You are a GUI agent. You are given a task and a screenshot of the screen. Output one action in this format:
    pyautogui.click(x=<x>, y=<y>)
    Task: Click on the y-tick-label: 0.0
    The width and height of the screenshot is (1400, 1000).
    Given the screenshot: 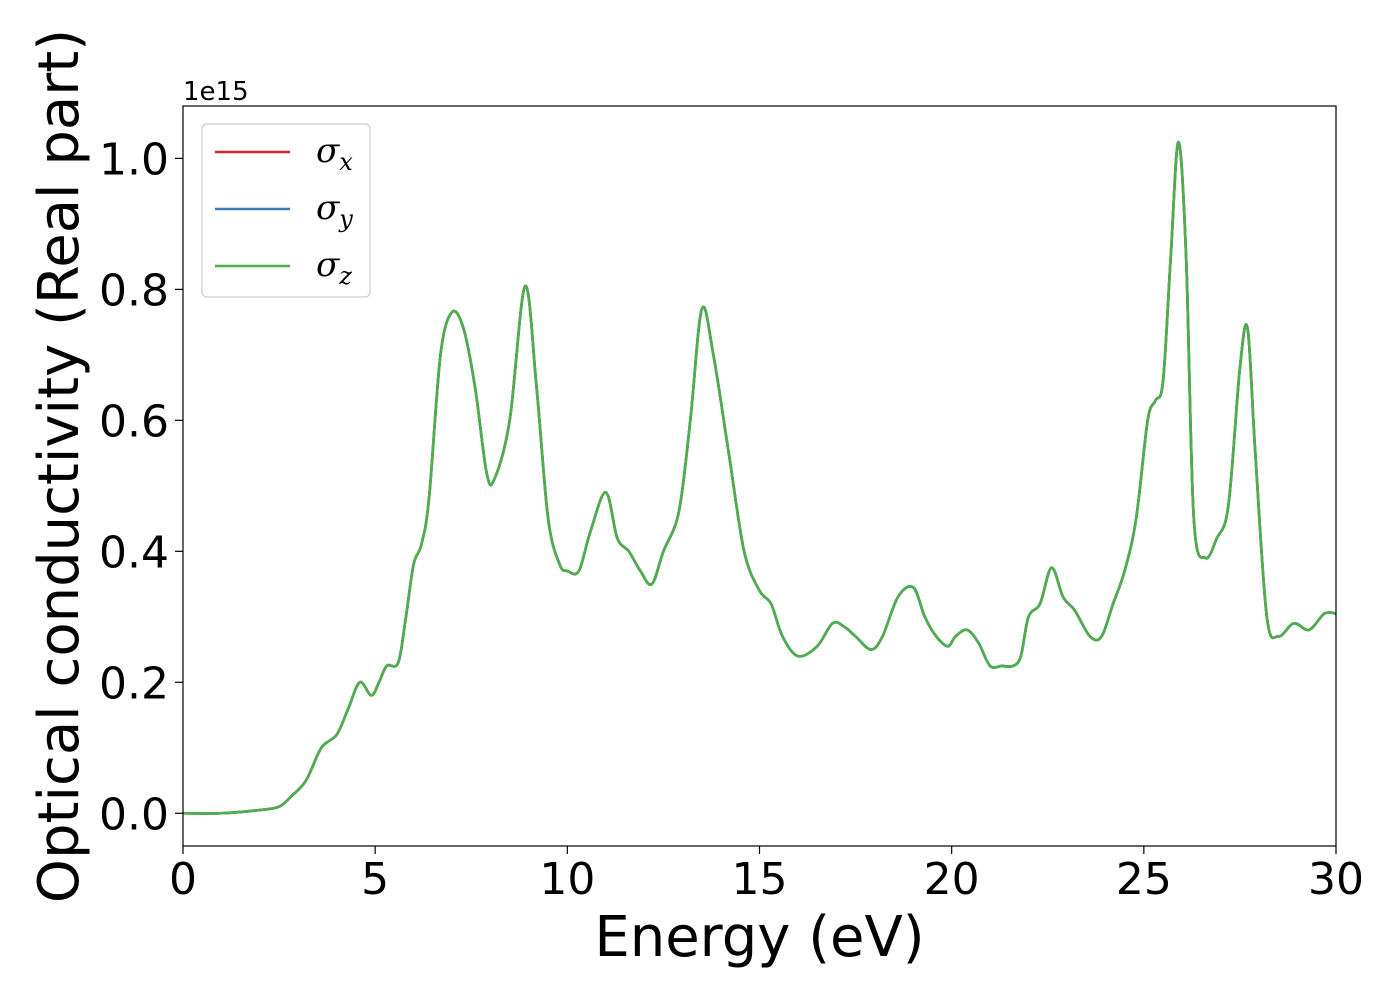 What is the action you would take?
    pyautogui.click(x=134, y=814)
    